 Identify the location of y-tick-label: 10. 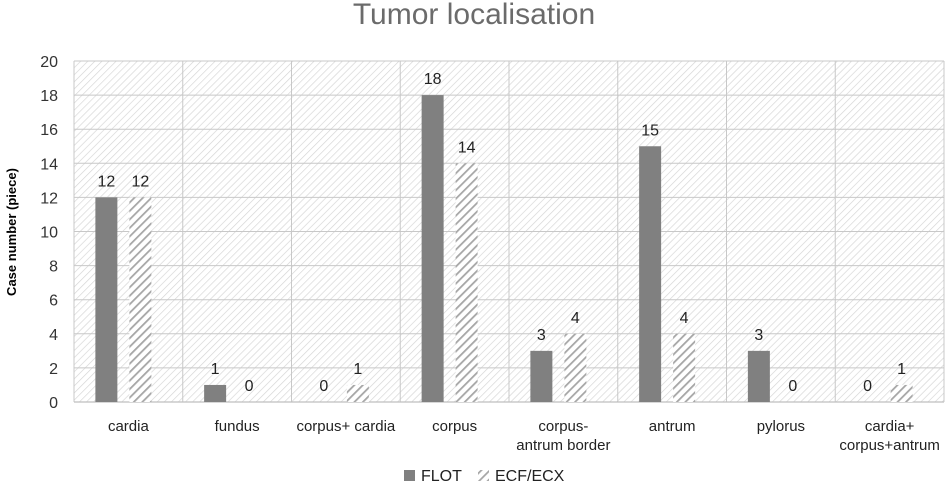
(49, 233).